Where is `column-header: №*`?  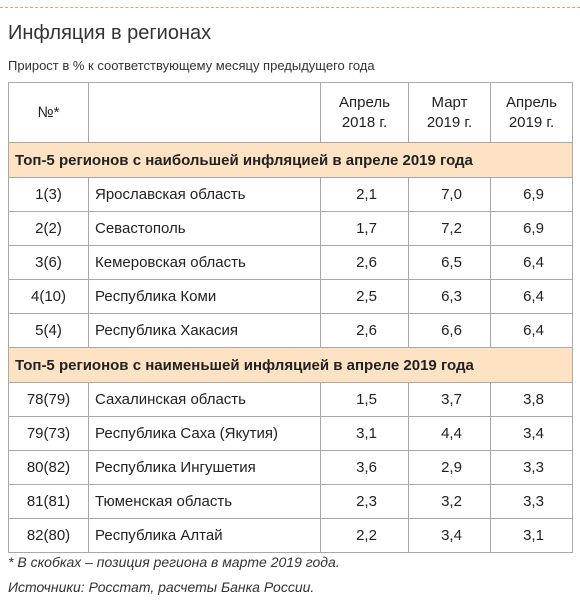
column-header: №* is located at coordinates (48, 112).